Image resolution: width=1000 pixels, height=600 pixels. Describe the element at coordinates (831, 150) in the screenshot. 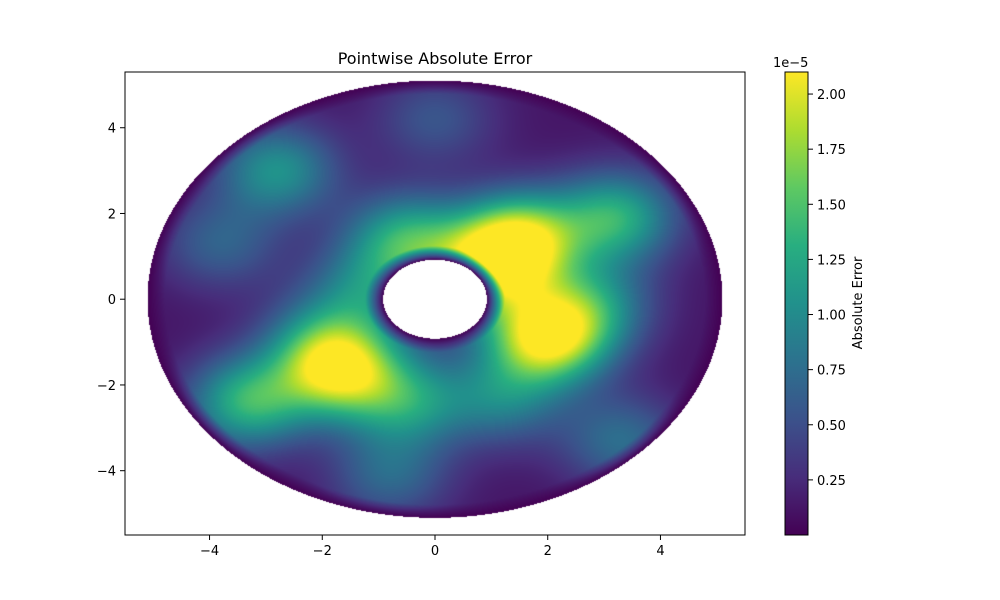

I see `colorbar-tick-label: 1.75` at that location.